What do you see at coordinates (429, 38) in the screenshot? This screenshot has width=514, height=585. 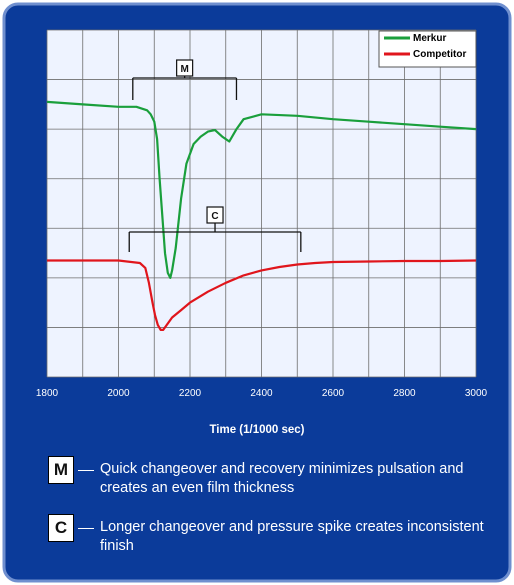 I see `legend-label-merkur: Merkur` at bounding box center [429, 38].